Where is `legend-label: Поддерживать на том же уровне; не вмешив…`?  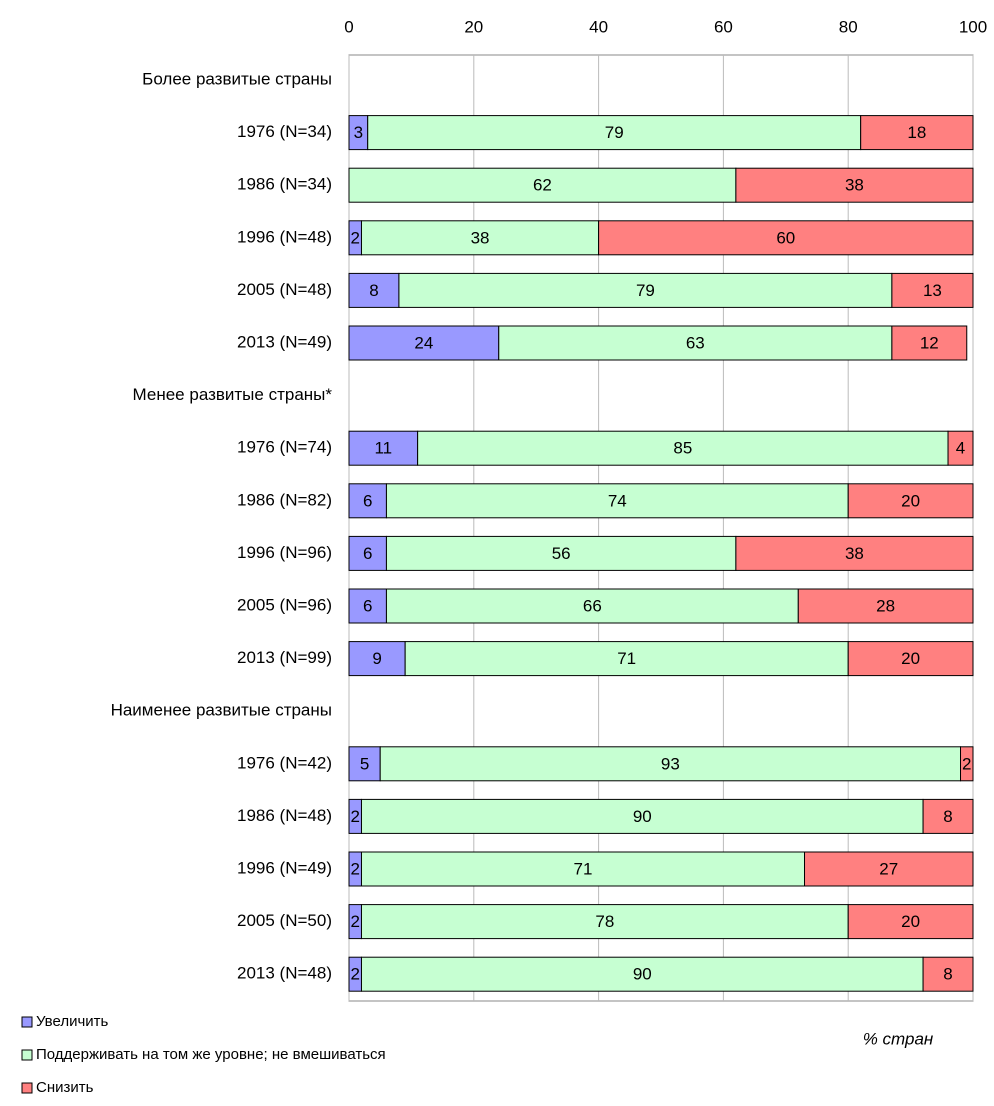 legend-label: Поддерживать на том же уровне; не вмешив… is located at coordinates (211, 1054).